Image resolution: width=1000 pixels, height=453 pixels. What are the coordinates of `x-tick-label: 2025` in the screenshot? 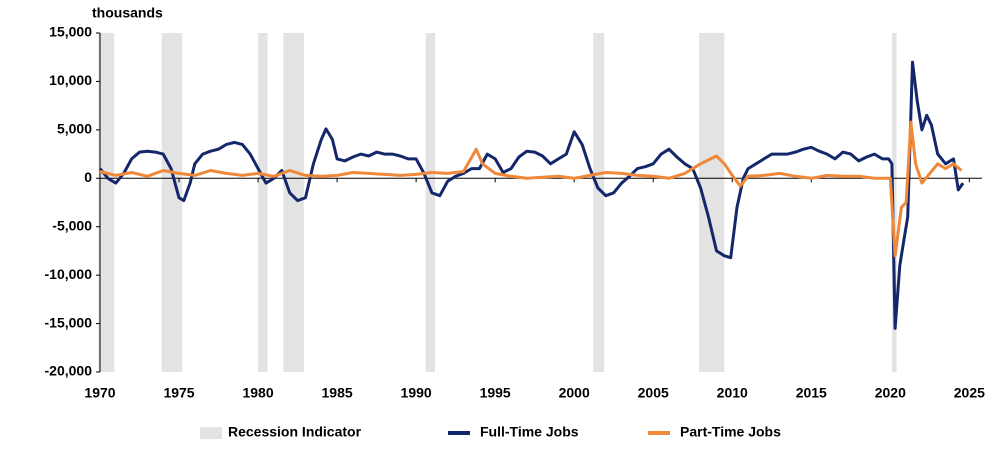 It's located at (969, 393).